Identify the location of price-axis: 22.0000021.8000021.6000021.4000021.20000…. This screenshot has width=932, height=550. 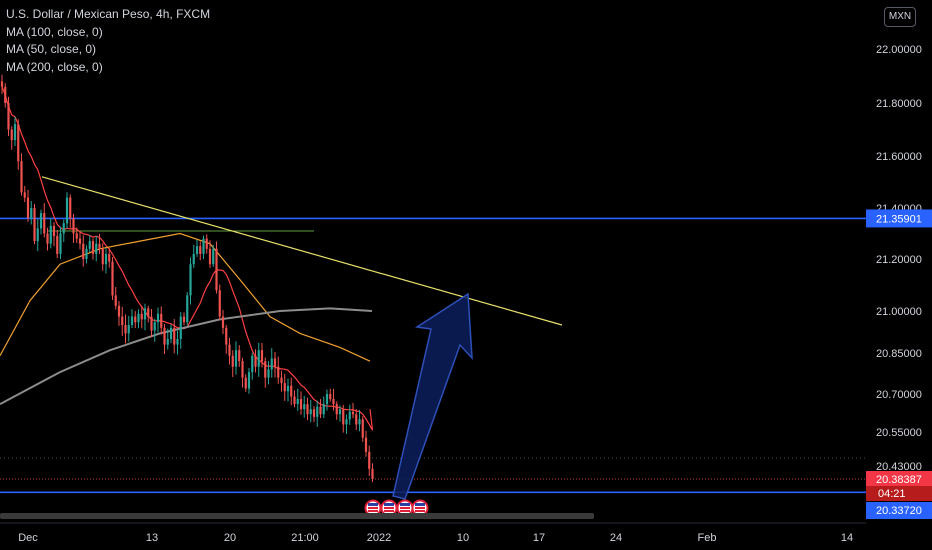
(899, 275).